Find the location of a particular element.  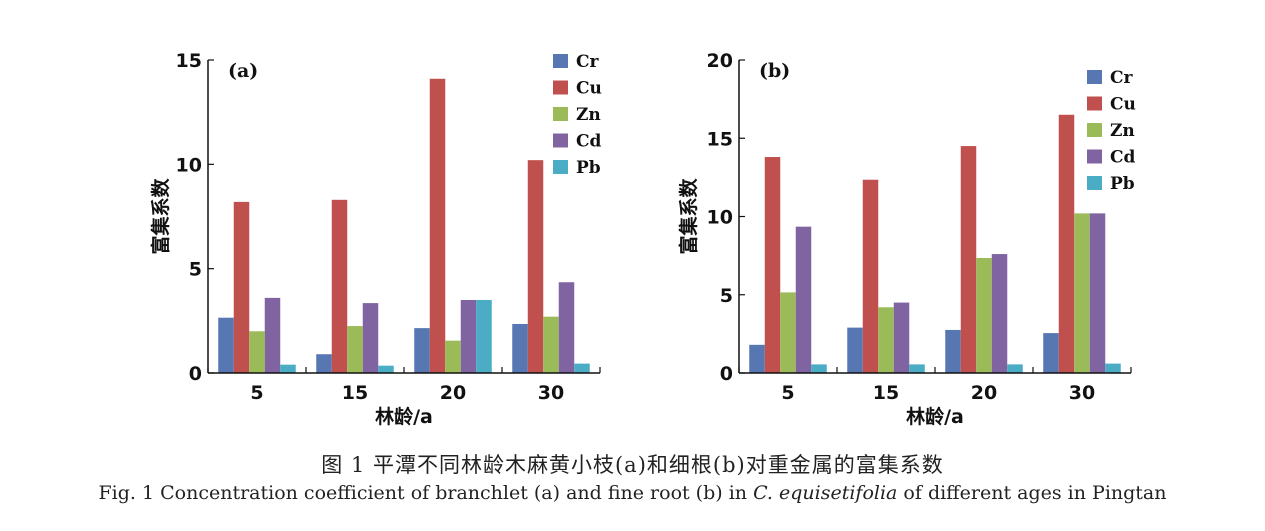

caption-species-name: C. equisetifolia is located at coordinates (825, 493).